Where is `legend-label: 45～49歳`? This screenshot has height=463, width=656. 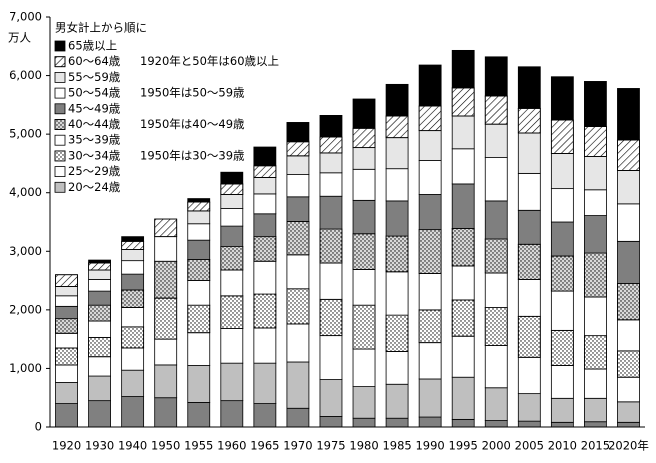
legend-label: 45～49歳 is located at coordinates (94, 108).